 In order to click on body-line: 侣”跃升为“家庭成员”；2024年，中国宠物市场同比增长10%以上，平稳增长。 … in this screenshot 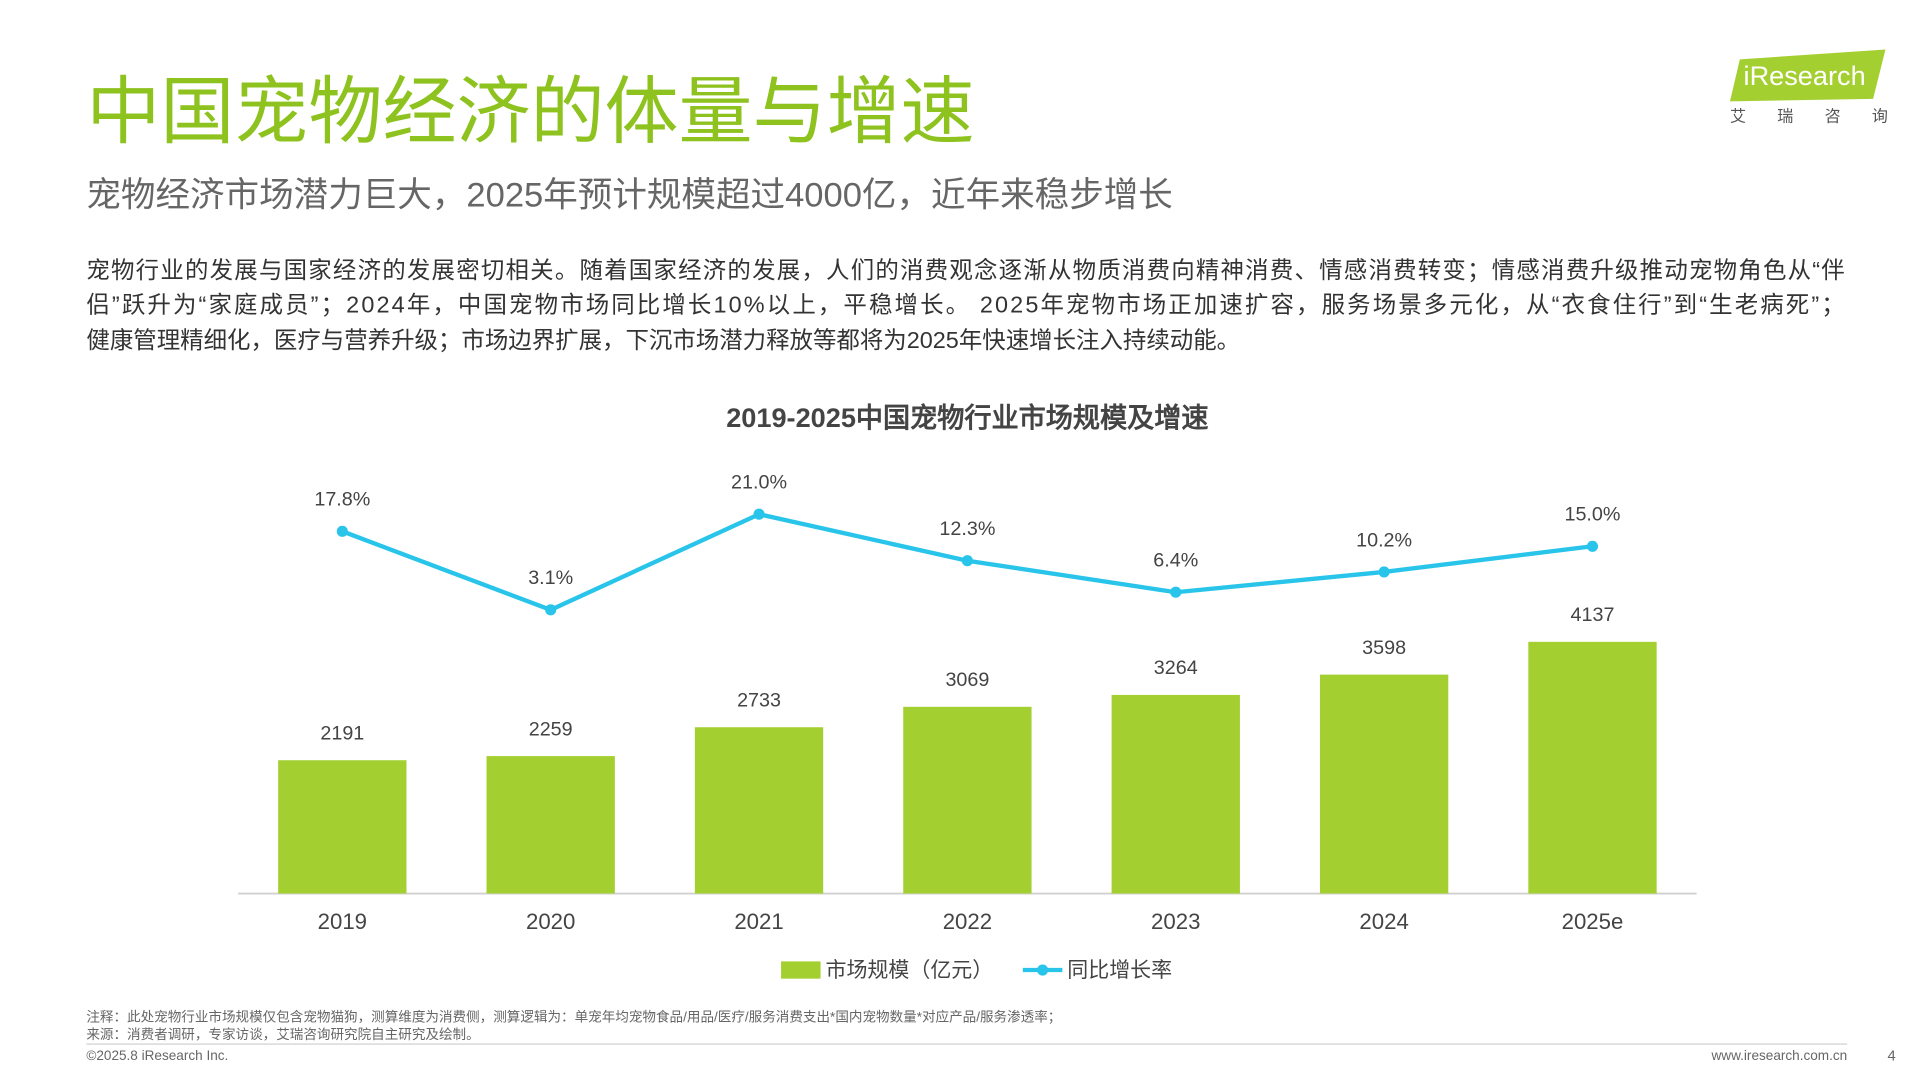, I will do `click(965, 304)`.